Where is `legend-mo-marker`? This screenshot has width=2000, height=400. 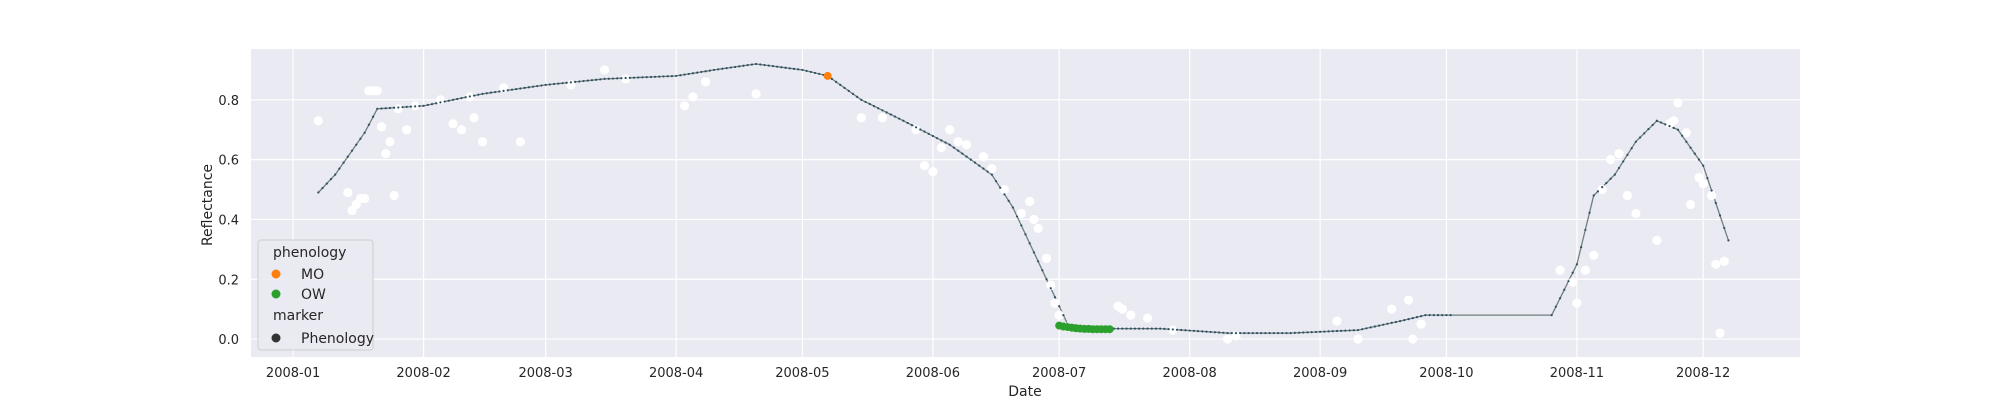 legend-mo-marker is located at coordinates (276, 274).